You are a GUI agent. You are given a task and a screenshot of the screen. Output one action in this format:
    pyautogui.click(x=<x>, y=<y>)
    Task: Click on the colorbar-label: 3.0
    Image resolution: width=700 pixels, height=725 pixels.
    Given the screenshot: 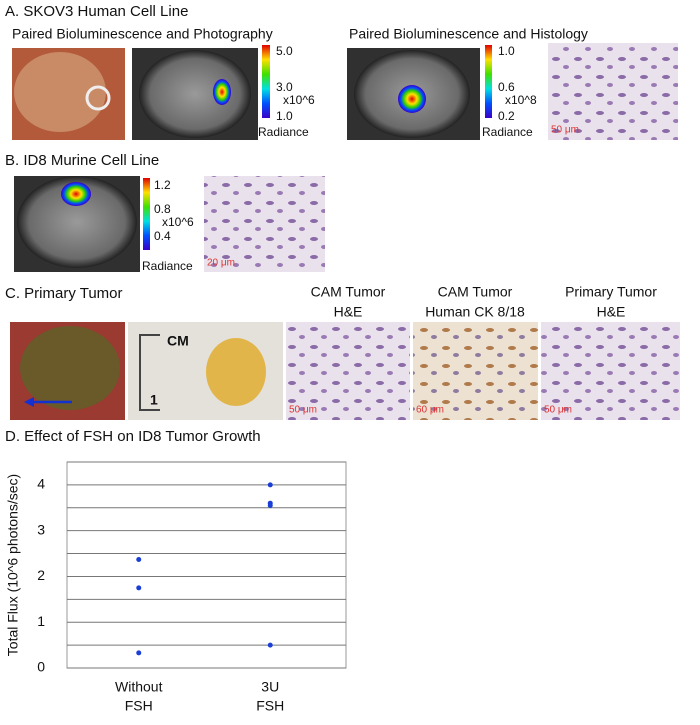 What is the action you would take?
    pyautogui.click(x=284, y=87)
    